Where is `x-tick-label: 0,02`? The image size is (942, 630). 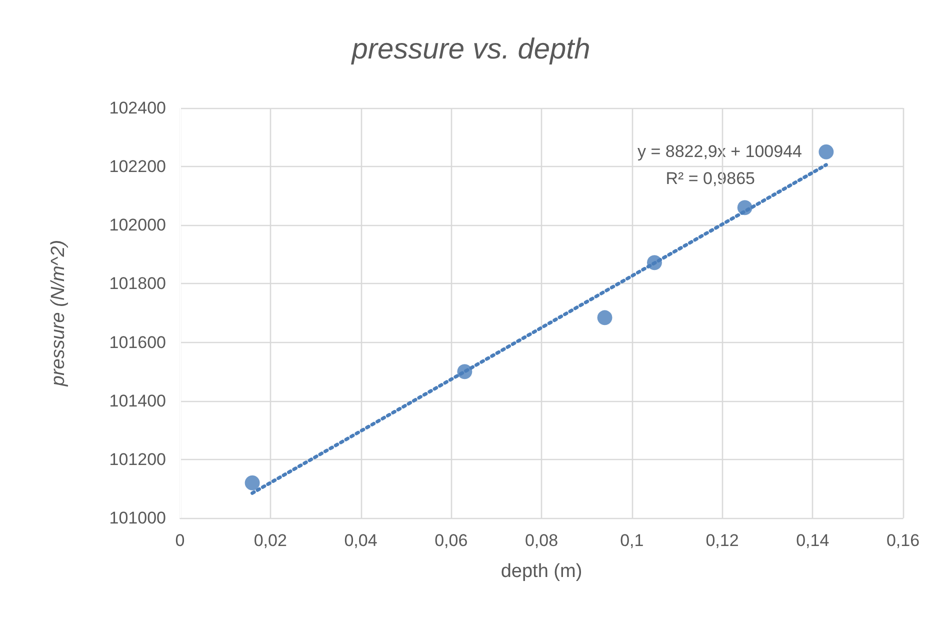
x-tick-label: 0,02 is located at coordinates (270, 540).